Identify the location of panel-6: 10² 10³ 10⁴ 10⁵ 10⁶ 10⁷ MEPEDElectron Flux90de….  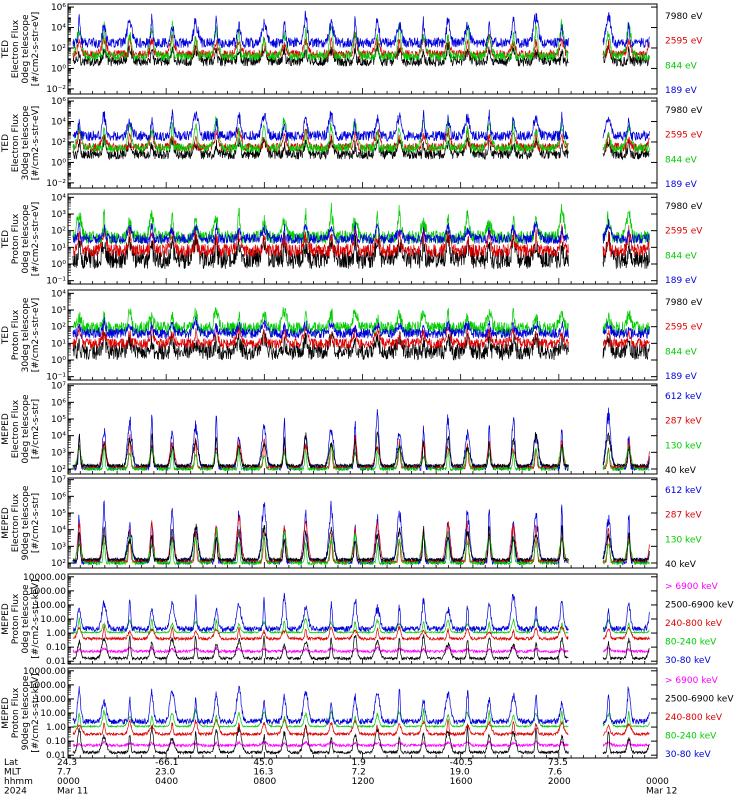
(351, 523).